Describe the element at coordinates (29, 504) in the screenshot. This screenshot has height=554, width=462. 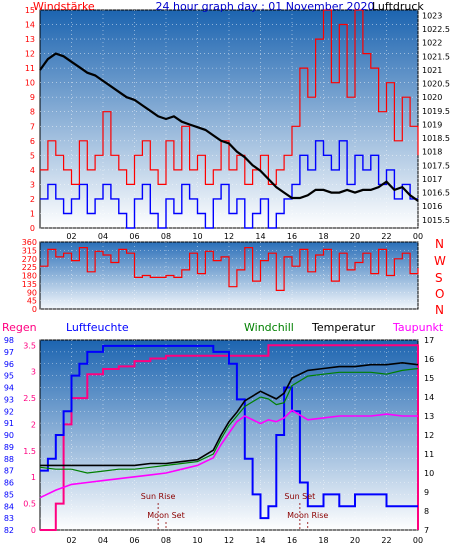
I see `rain-ytick-1: 0.5` at that location.